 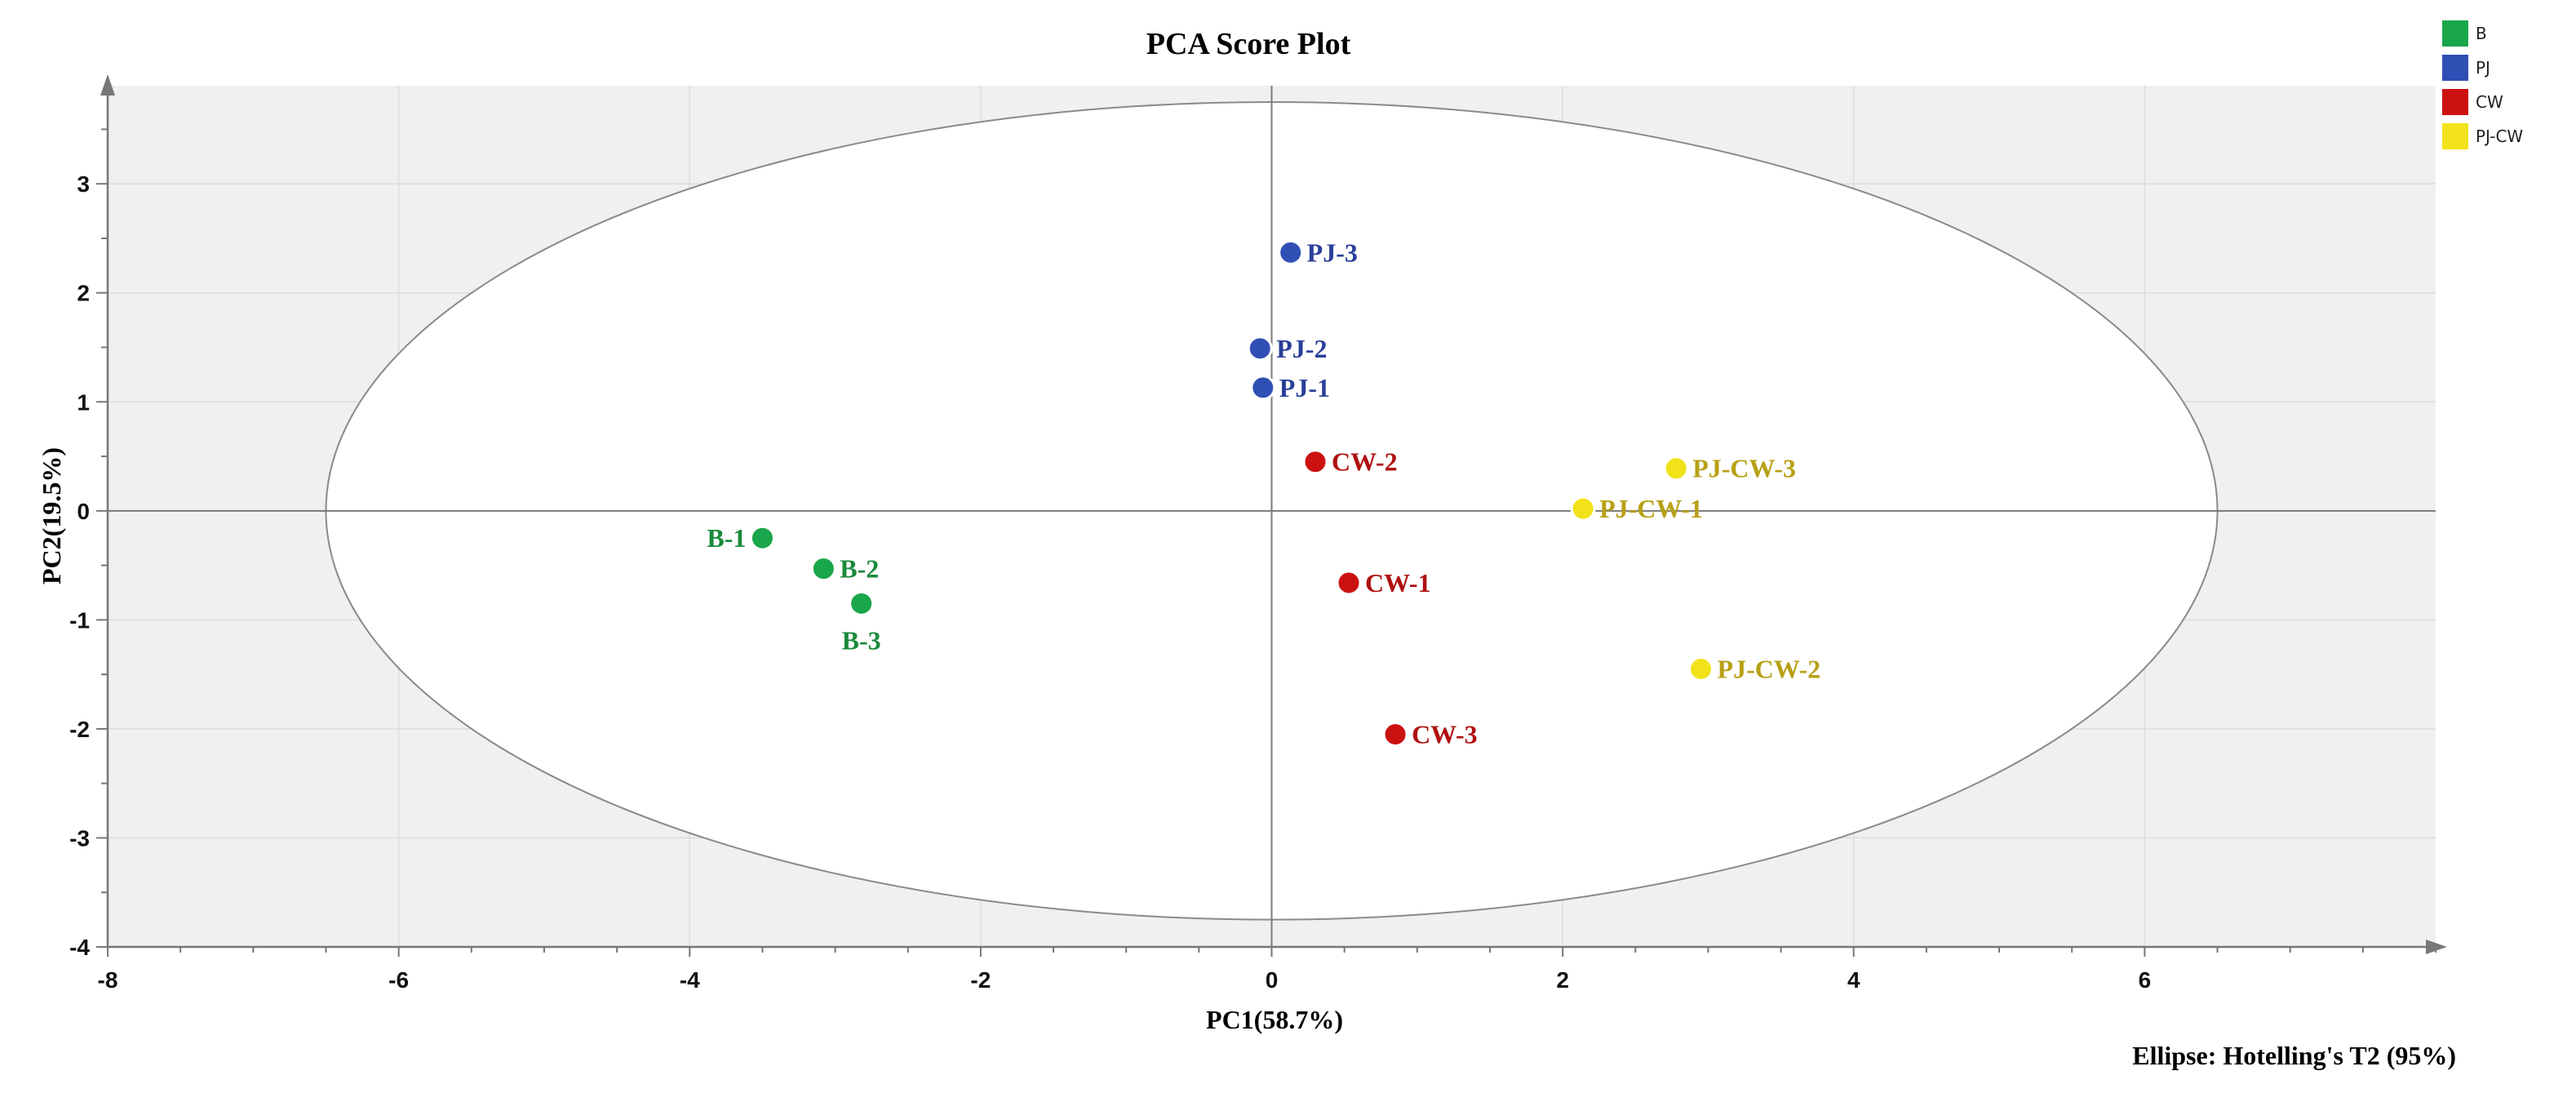 I want to click on legend-swatch-pj, so click(x=2455, y=68).